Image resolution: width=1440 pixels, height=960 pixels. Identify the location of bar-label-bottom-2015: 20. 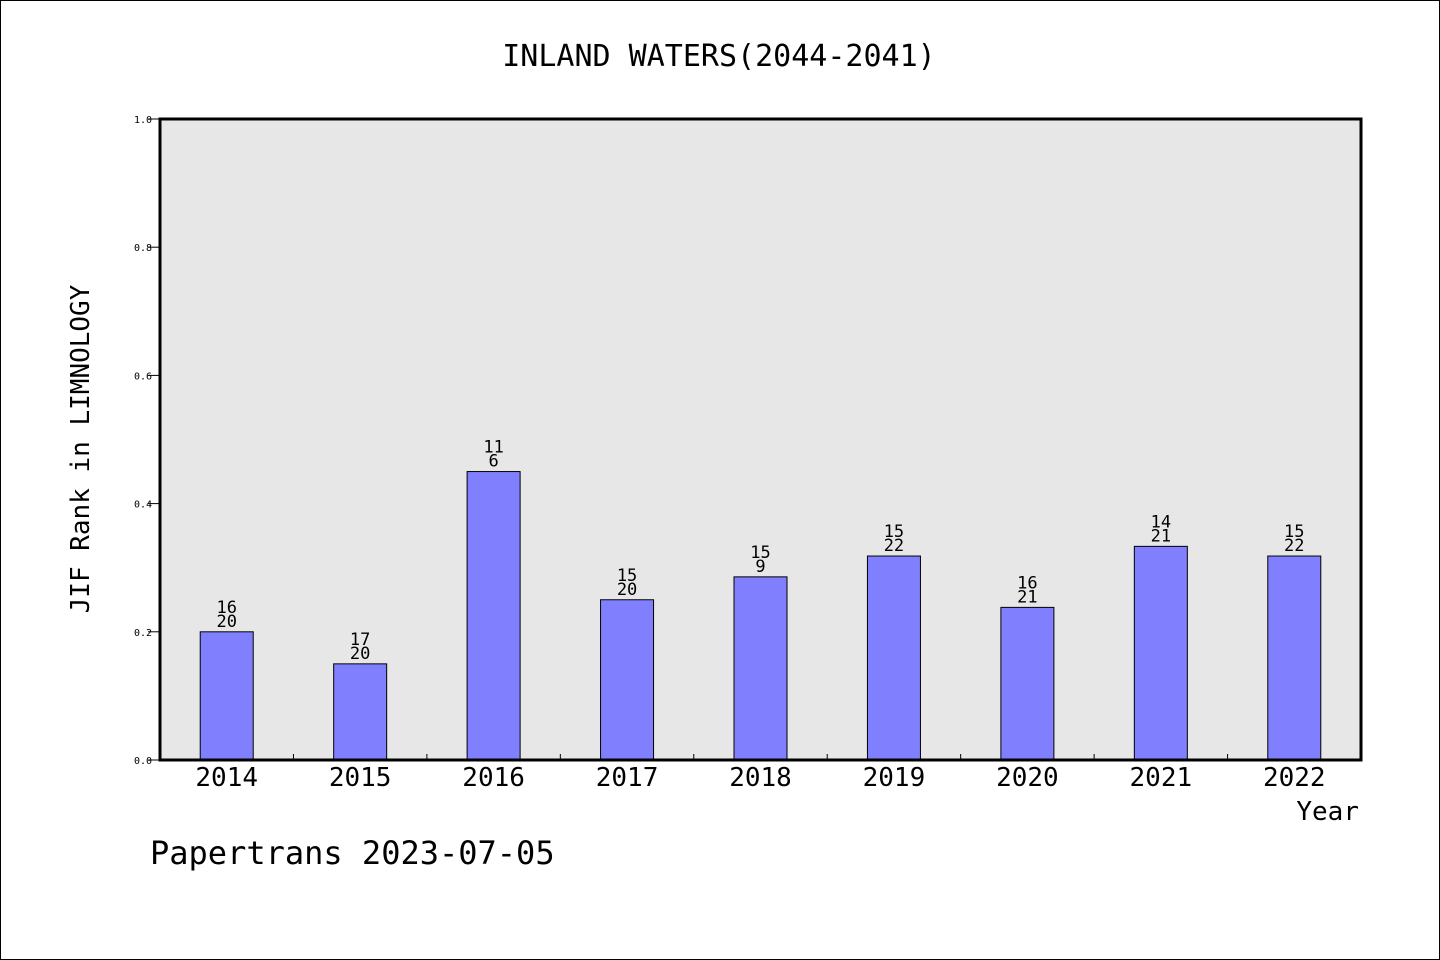
(360, 654).